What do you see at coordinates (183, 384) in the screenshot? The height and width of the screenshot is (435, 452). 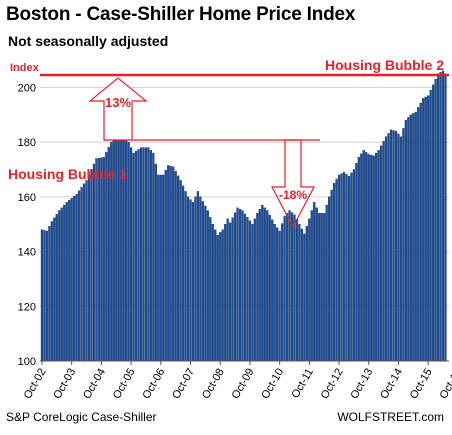 I see `x-tick-label: Oct-07` at bounding box center [183, 384].